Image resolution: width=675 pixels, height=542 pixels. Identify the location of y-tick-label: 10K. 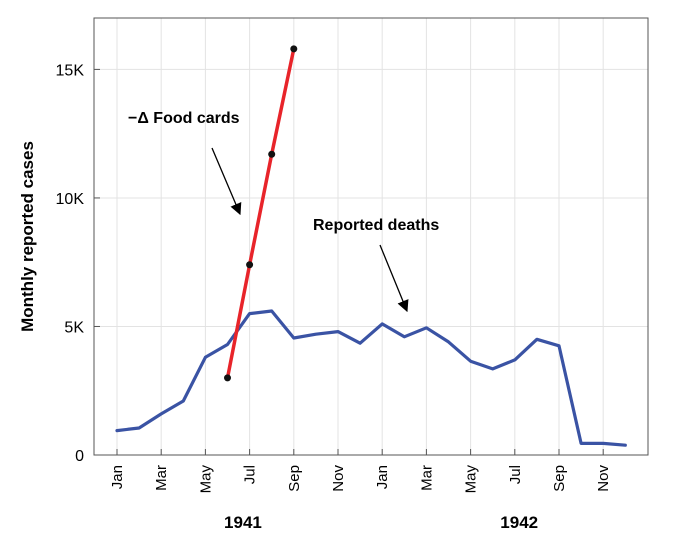
(70, 199).